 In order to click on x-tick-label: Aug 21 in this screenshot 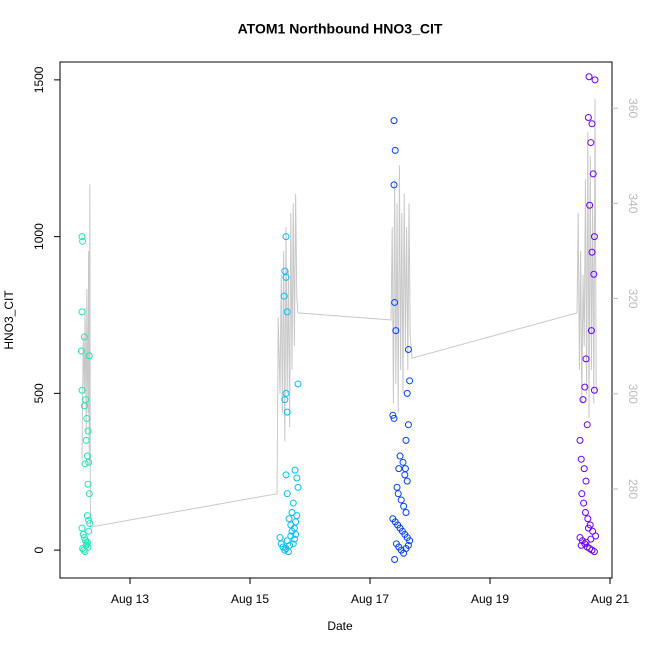, I will do `click(610, 599)`.